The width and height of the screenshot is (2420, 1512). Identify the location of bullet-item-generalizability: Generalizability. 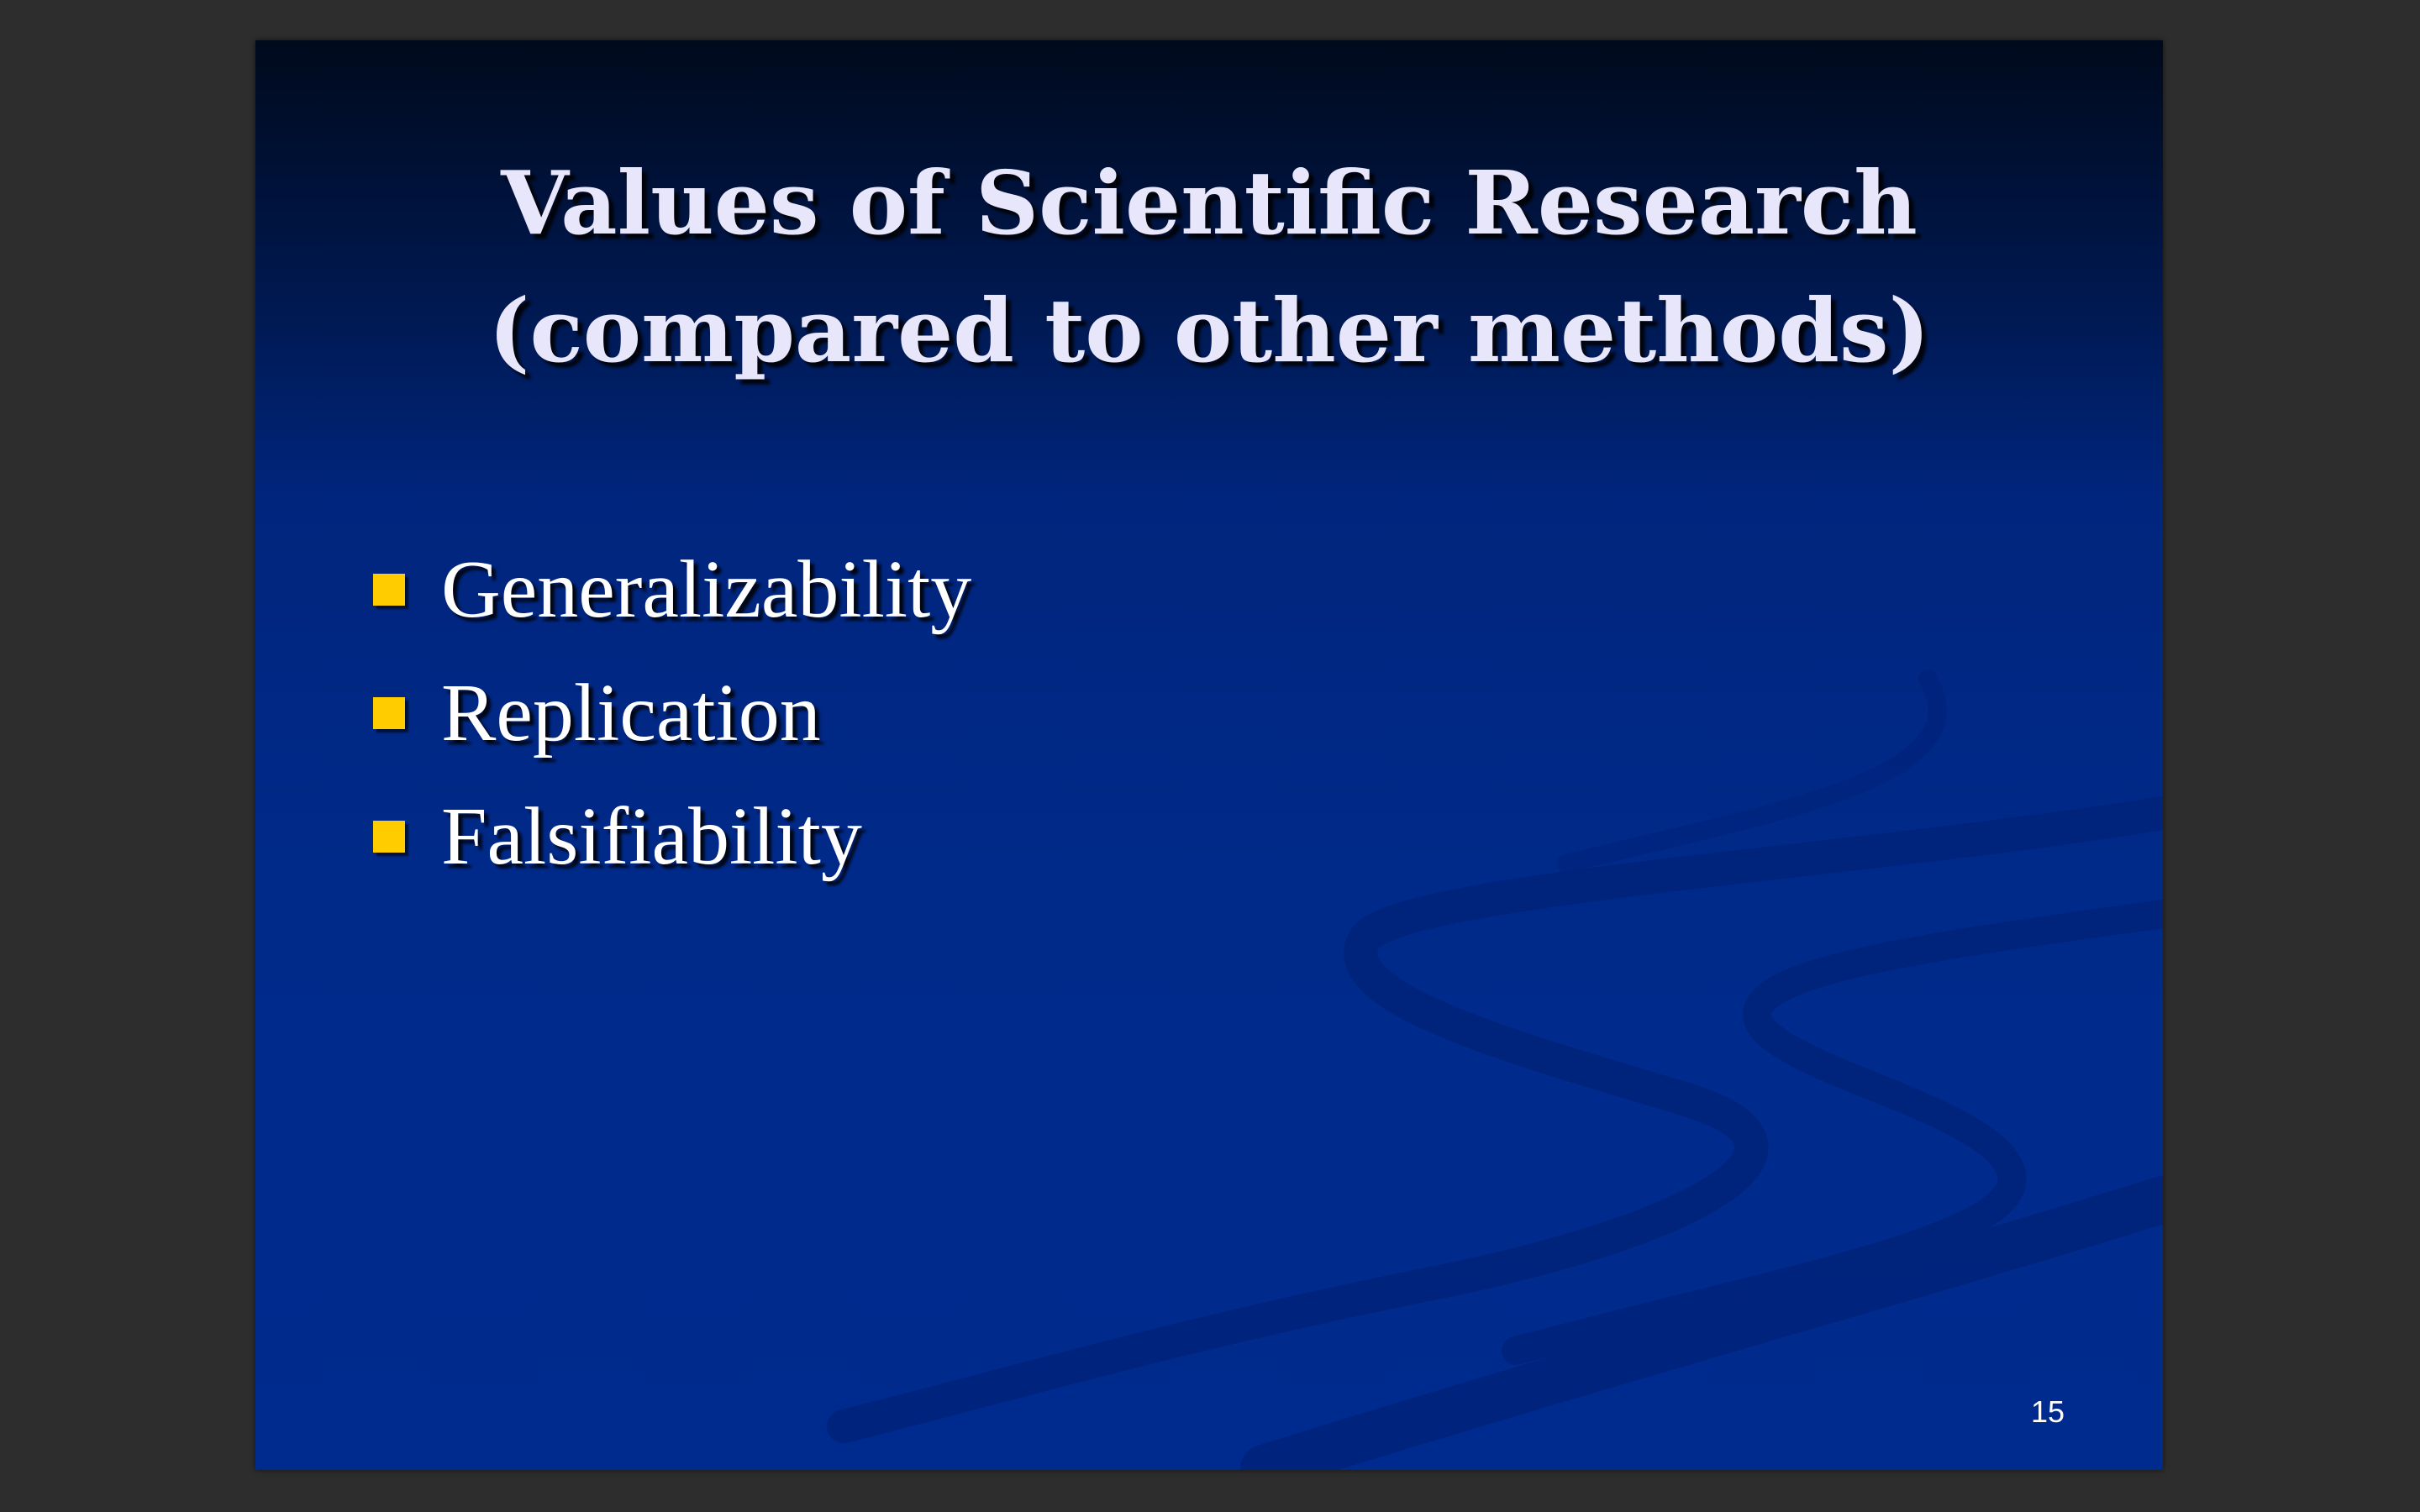
(672, 589).